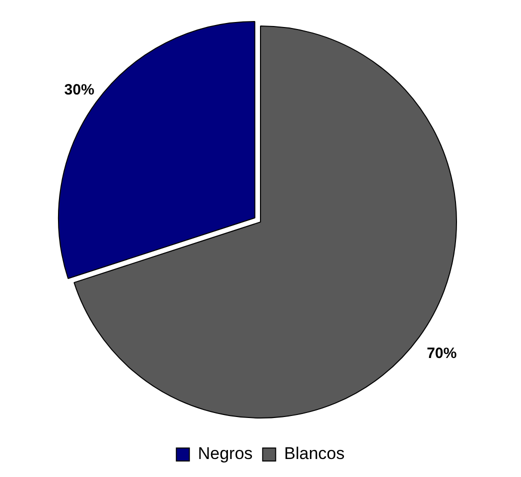  I want to click on data-label: 30%, so click(79, 89).